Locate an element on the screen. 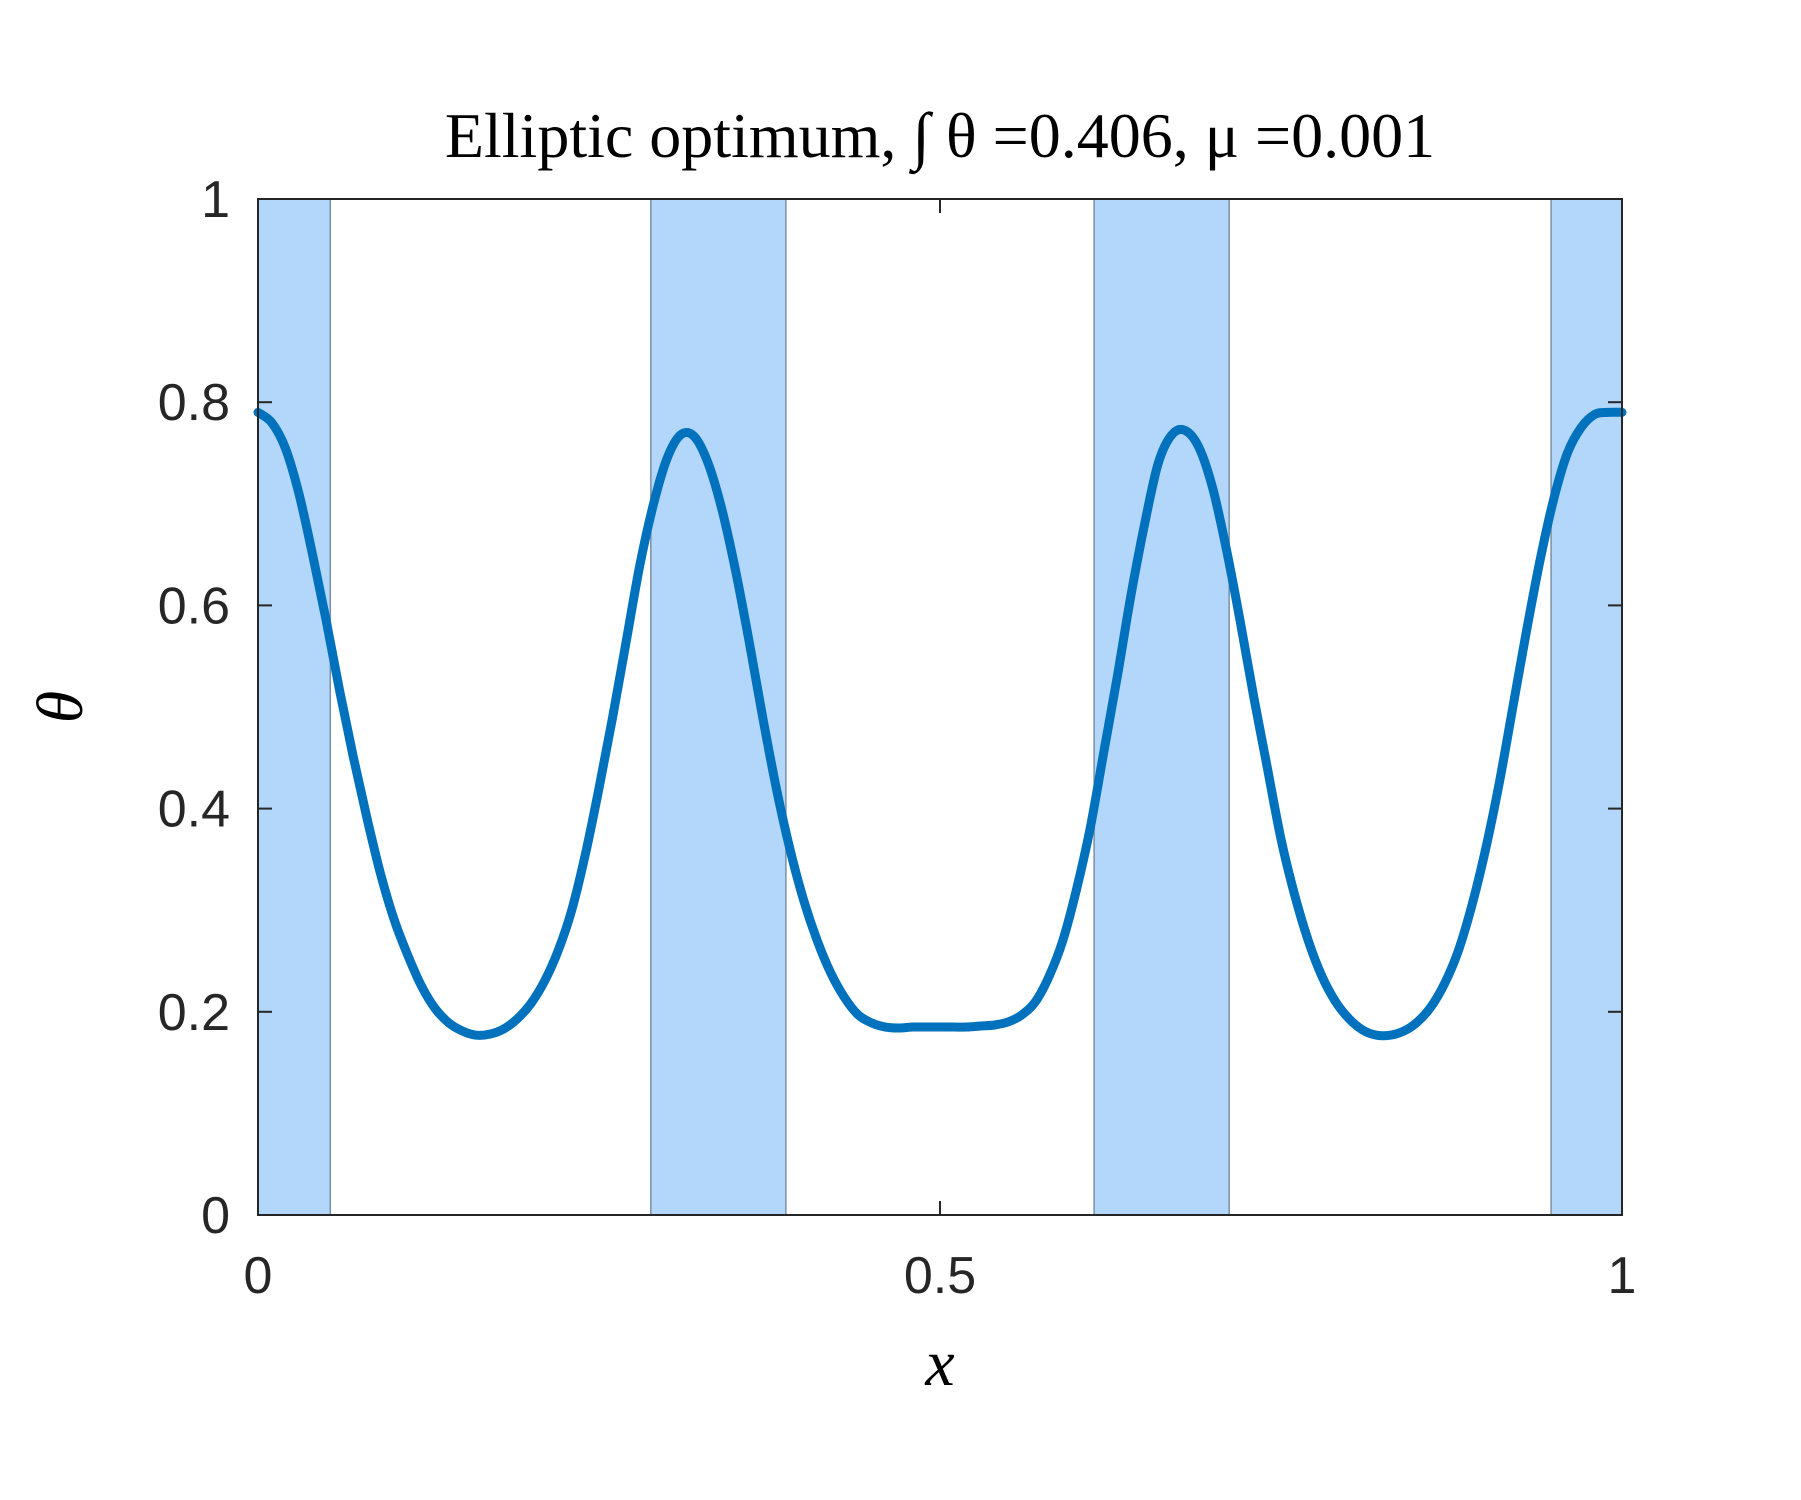  x-tick-label-2: 1 is located at coordinates (1622, 1276).